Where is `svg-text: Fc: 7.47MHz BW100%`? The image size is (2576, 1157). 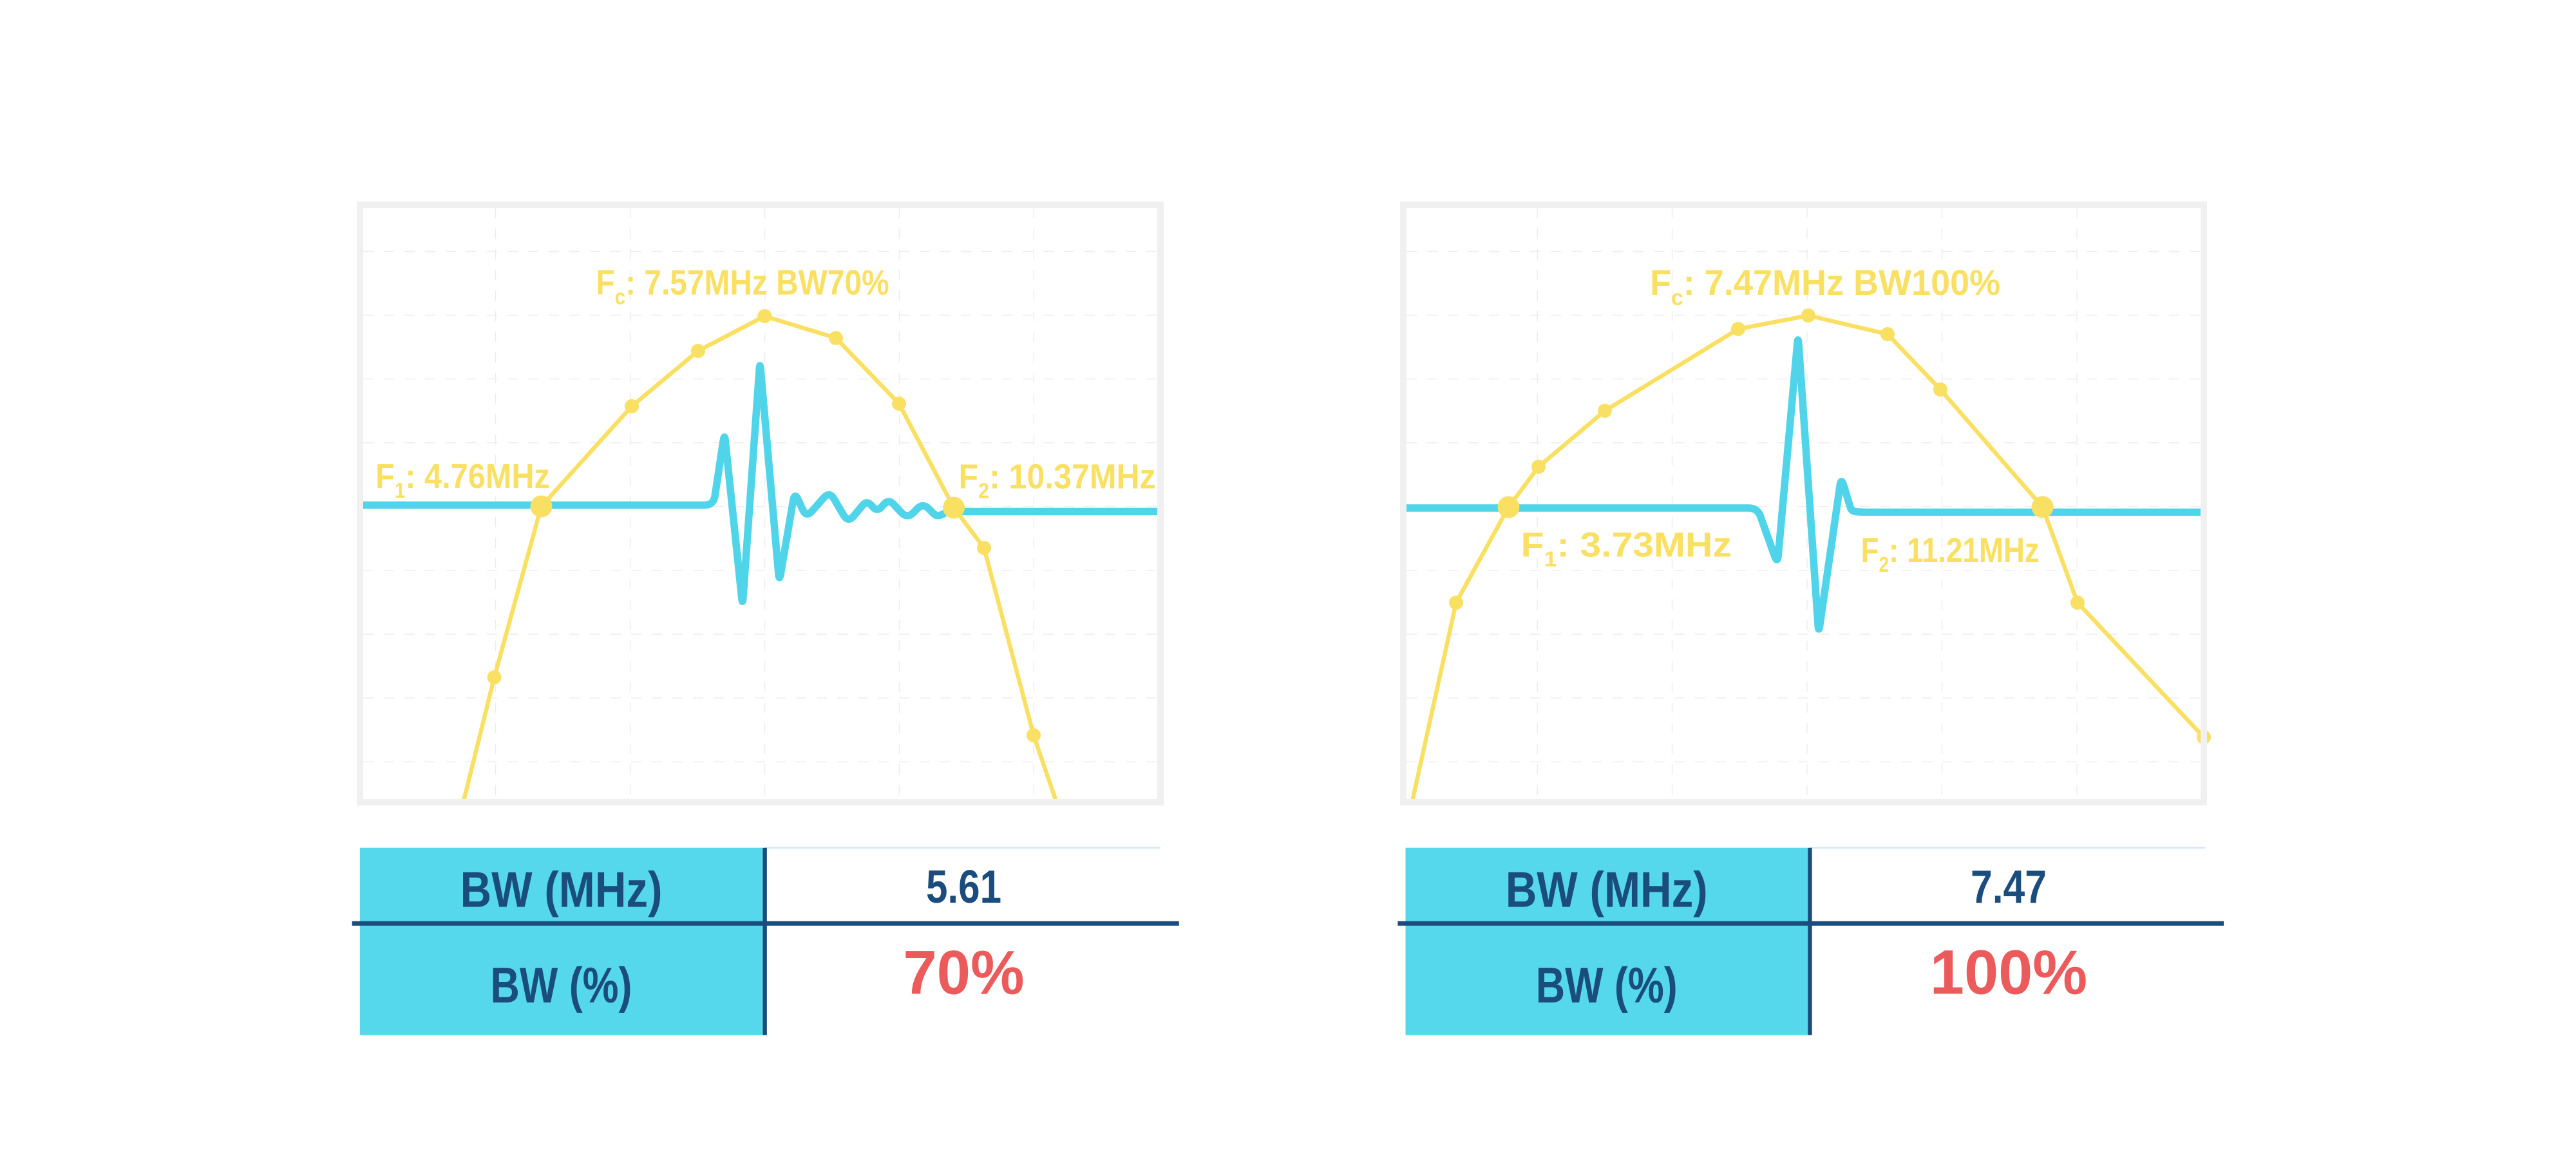
svg-text: Fc: 7.47MHz BW100% is located at coordinates (1825, 286).